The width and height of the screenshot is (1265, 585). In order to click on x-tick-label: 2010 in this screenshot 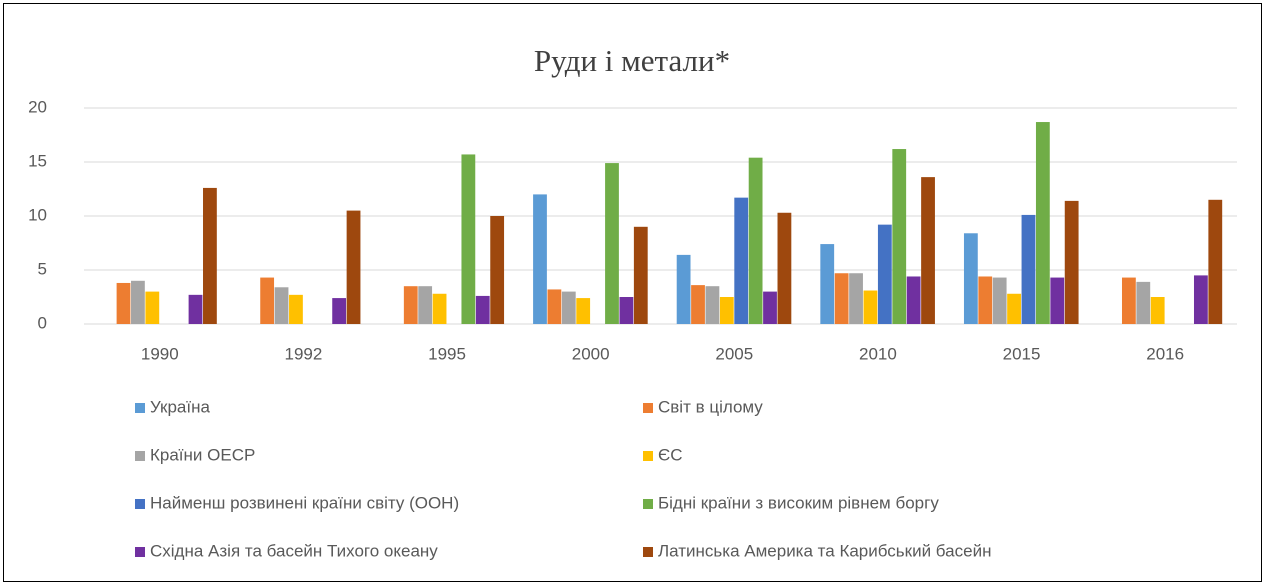, I will do `click(878, 353)`.